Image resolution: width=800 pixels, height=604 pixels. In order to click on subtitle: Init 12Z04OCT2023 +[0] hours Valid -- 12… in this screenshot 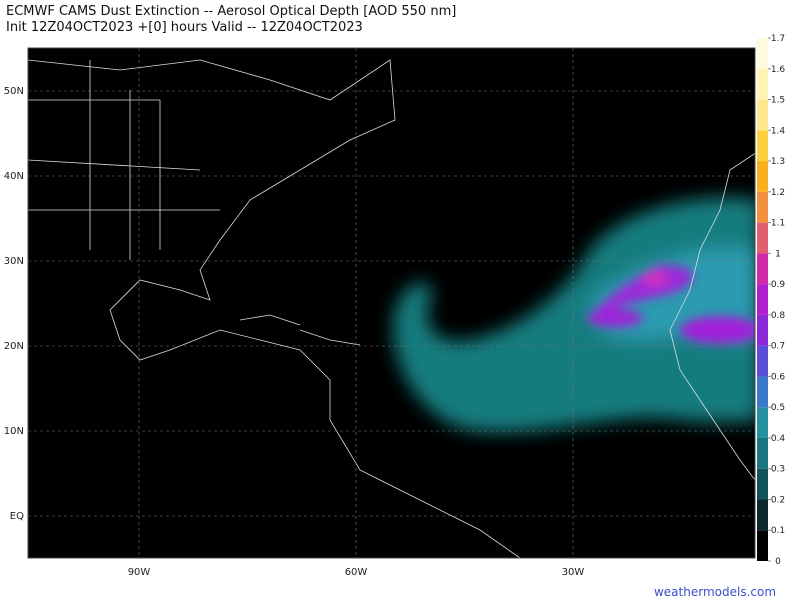, I will do `click(184, 27)`.